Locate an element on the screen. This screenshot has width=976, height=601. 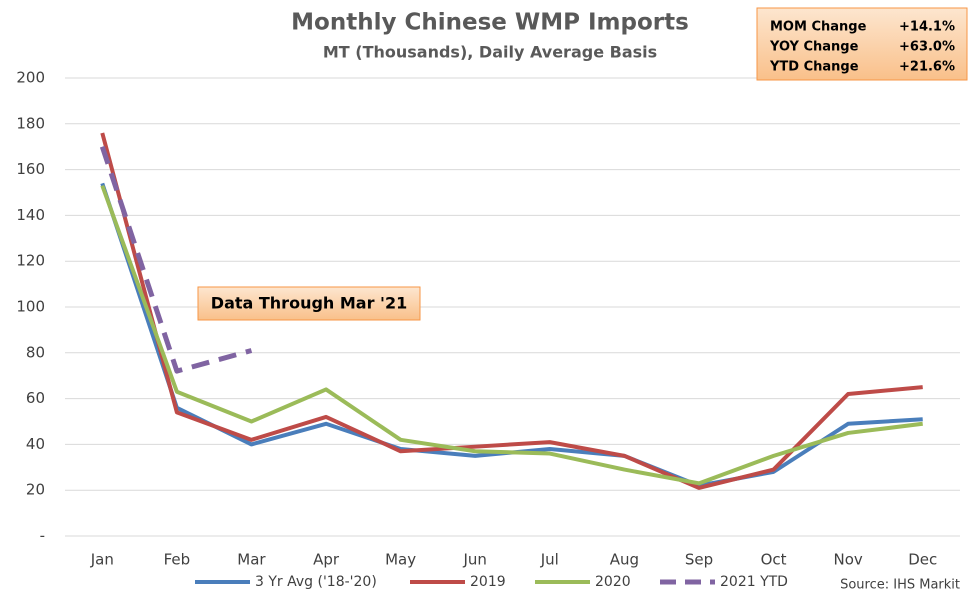
x-tick-label: Jul is located at coordinates (549, 560).